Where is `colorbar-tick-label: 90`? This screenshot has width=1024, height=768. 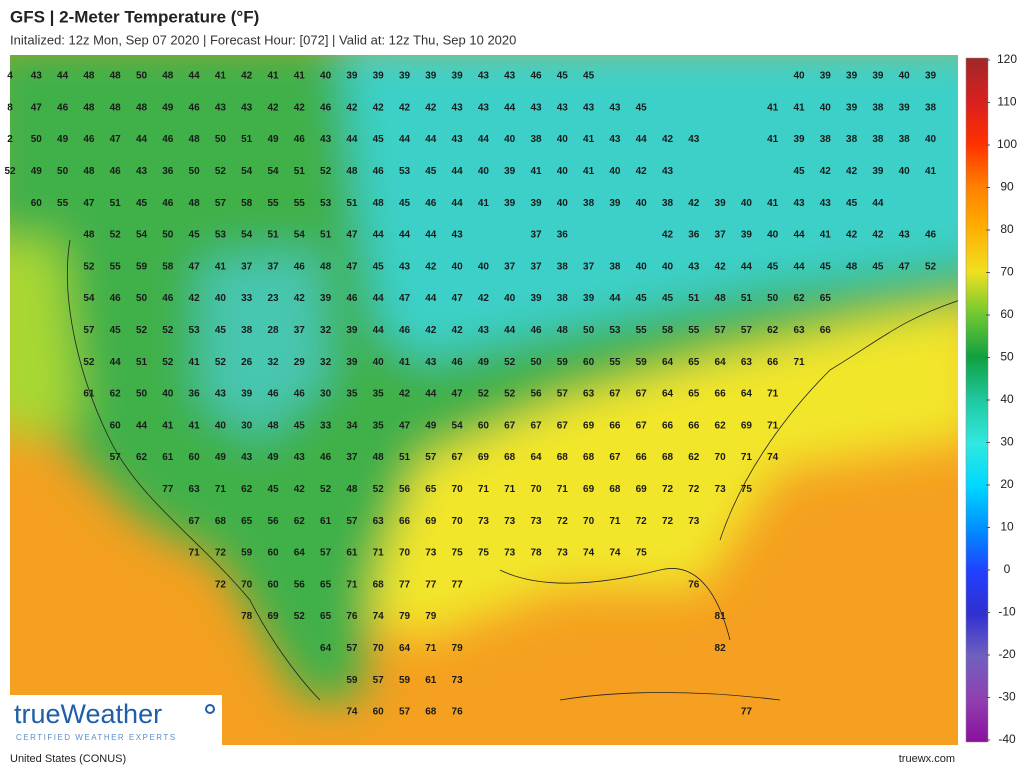
colorbar-tick-label: 90 is located at coordinates (1007, 187).